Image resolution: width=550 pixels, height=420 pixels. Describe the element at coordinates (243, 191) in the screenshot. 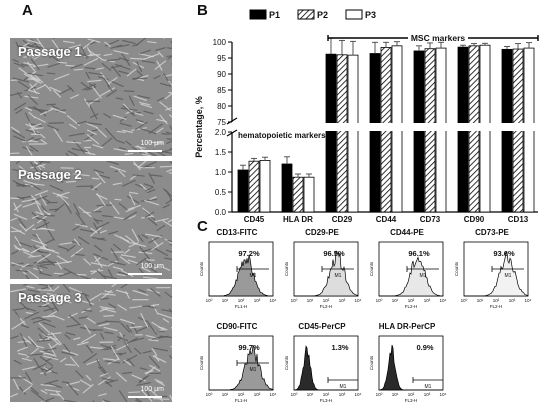

I see `bar-p1-cd45` at that location.